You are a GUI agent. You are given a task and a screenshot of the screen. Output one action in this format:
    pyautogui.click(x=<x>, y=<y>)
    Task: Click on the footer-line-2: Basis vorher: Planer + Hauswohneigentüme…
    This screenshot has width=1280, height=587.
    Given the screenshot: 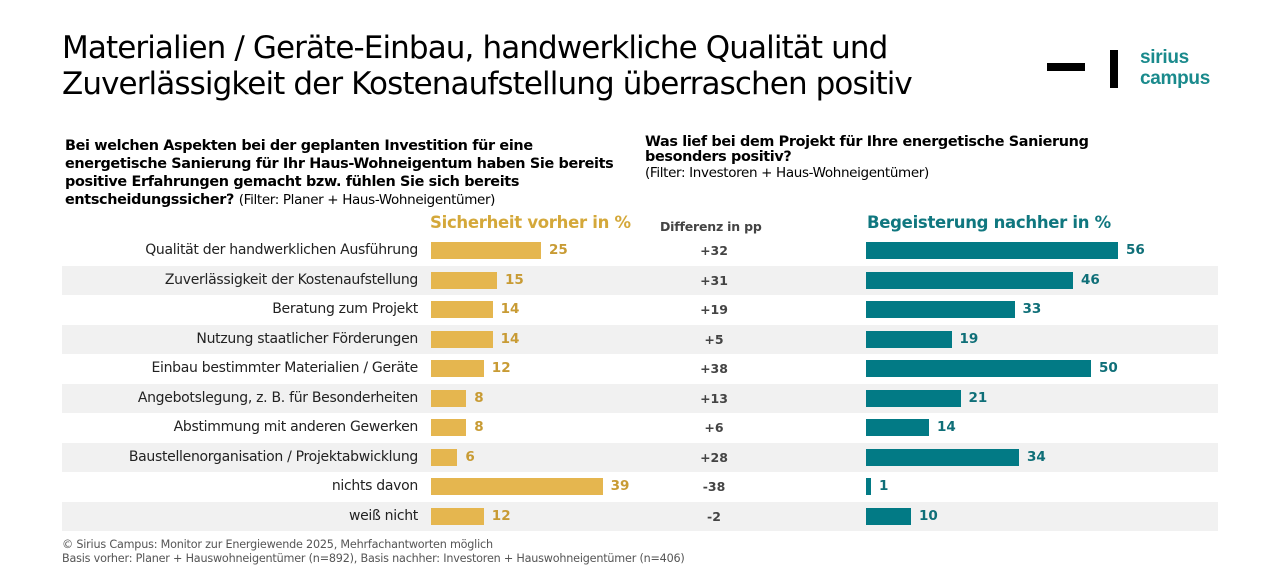 What is the action you would take?
    pyautogui.click(x=373, y=558)
    